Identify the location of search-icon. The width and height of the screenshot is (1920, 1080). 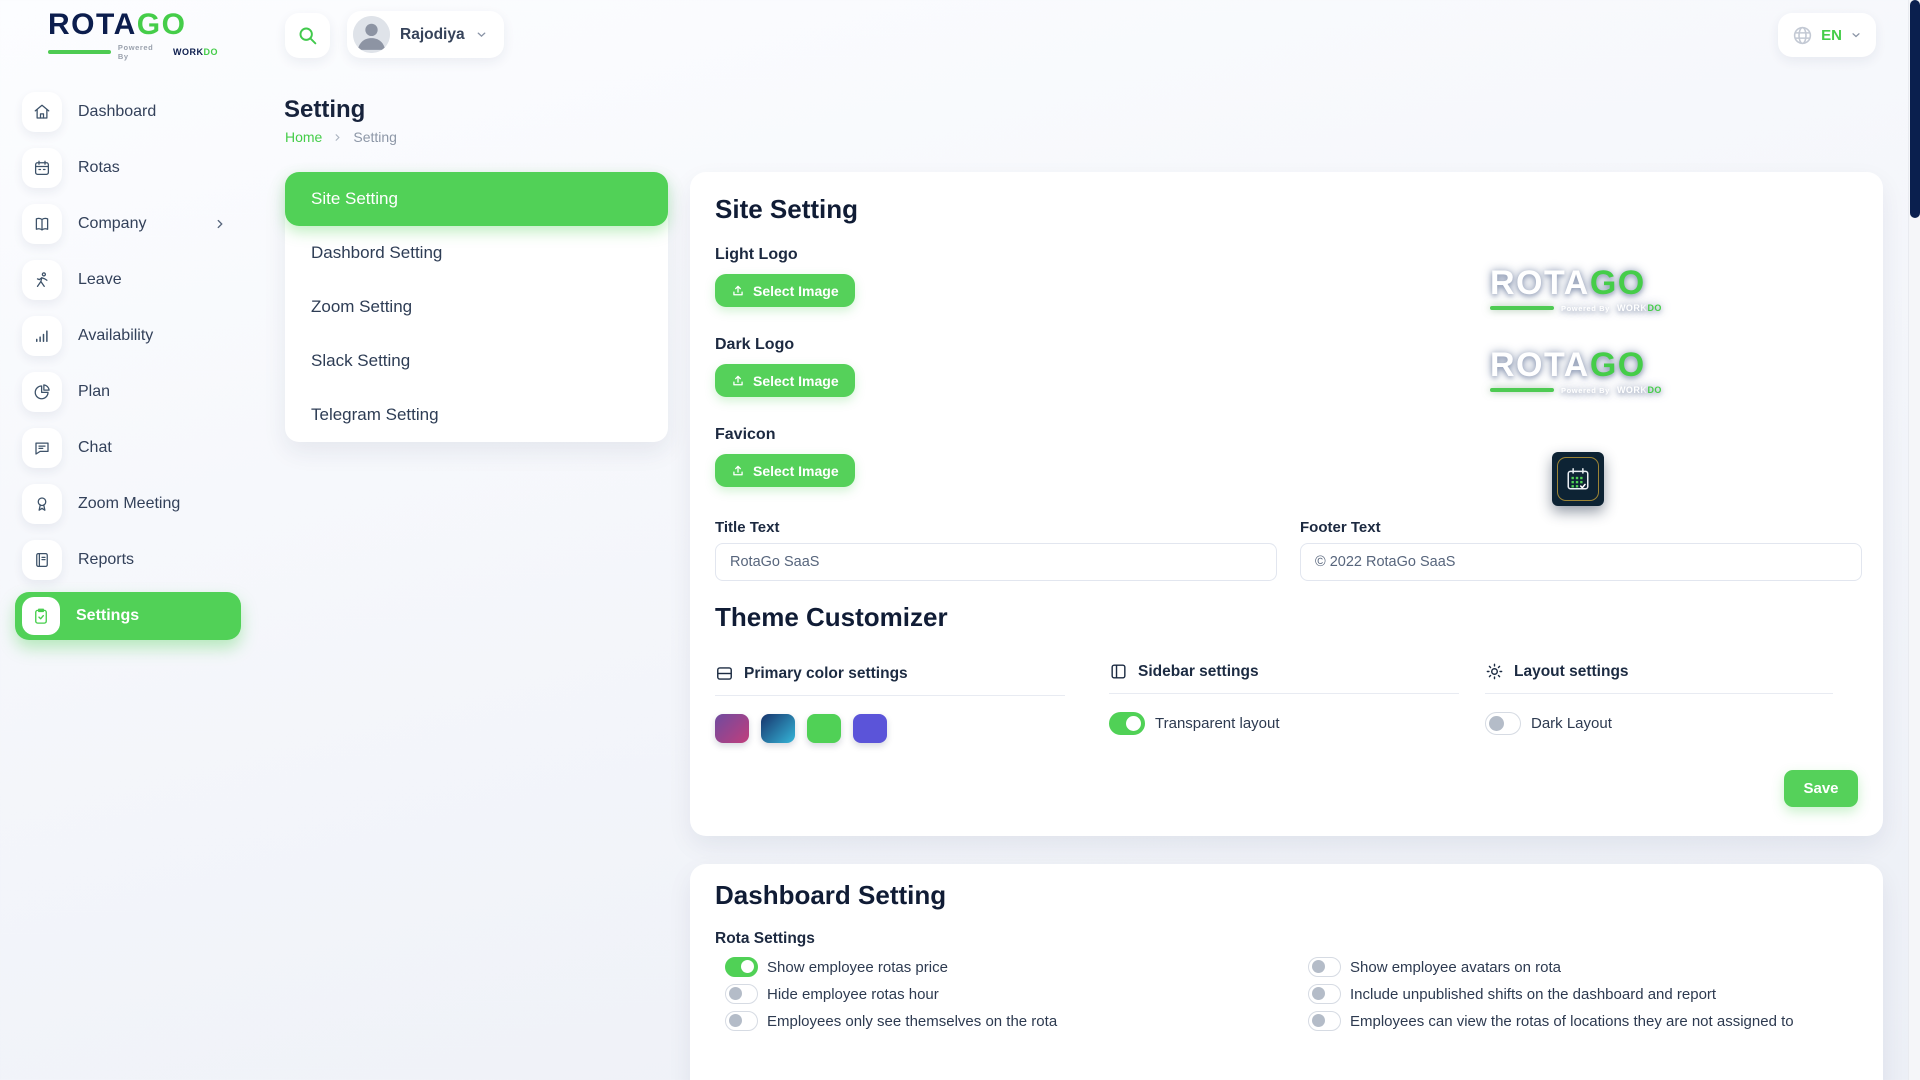
(308, 36).